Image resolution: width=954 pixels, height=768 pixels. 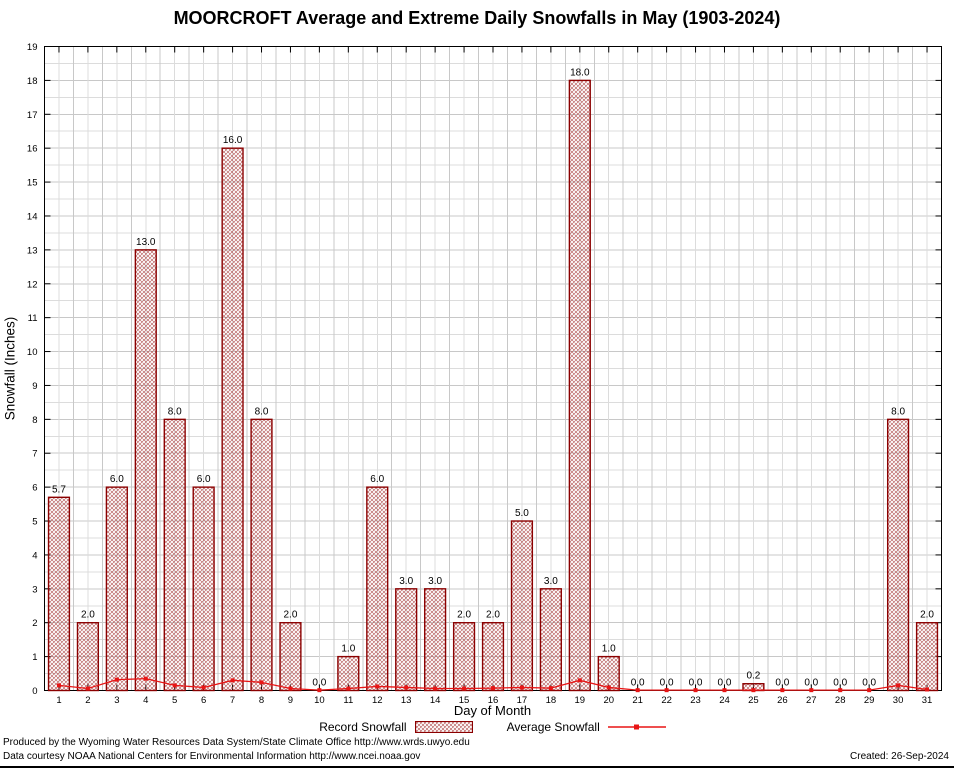 What do you see at coordinates (753, 700) in the screenshot?
I see `x-tick-label: 25` at bounding box center [753, 700].